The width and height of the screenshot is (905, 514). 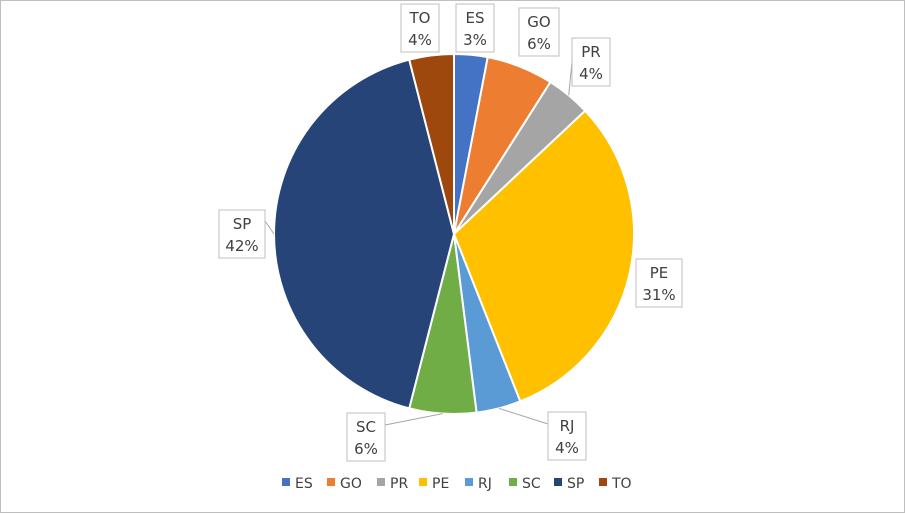 I want to click on data-label-rj: RJ 4%, so click(x=567, y=436).